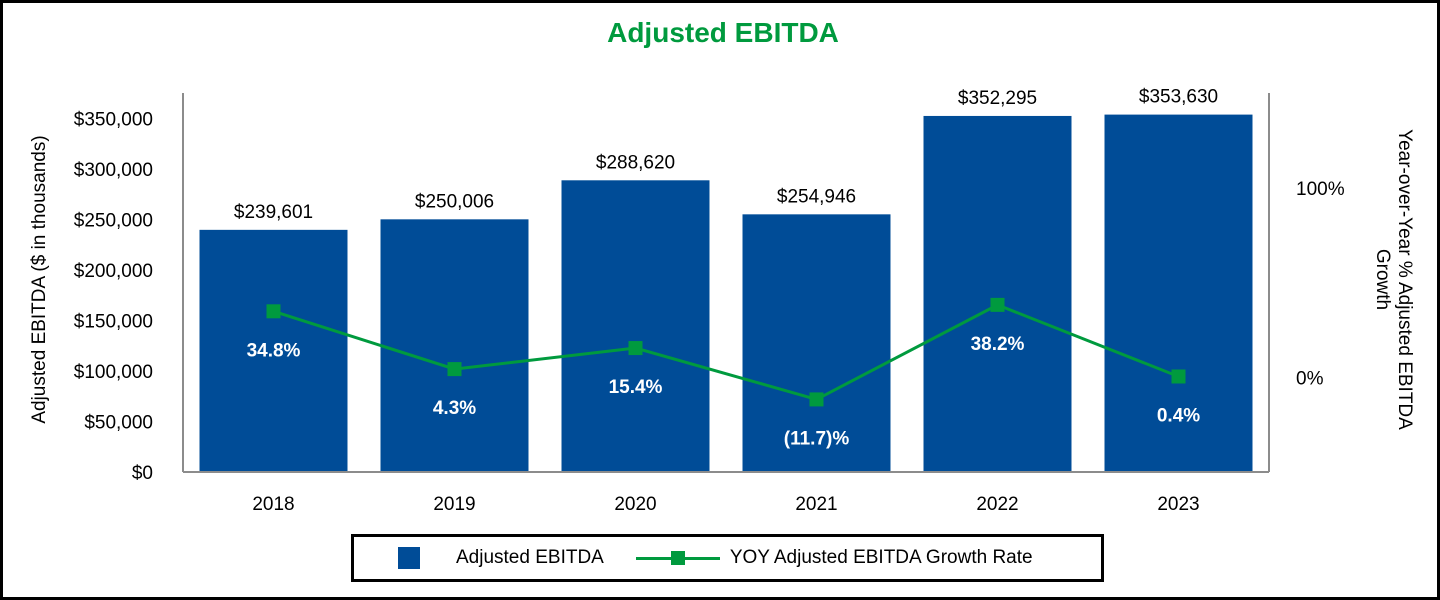 This screenshot has height=600, width=1440. I want to click on y-tick-label: $150,000, so click(113, 321).